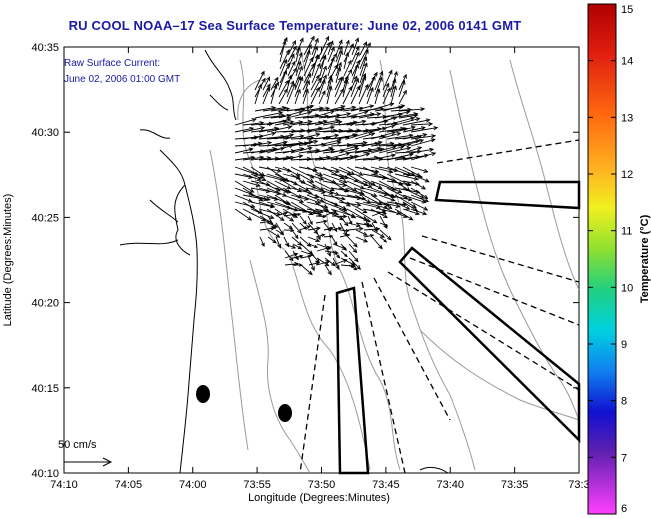  I want to click on y-tick-label: 40:30, so click(45, 133).